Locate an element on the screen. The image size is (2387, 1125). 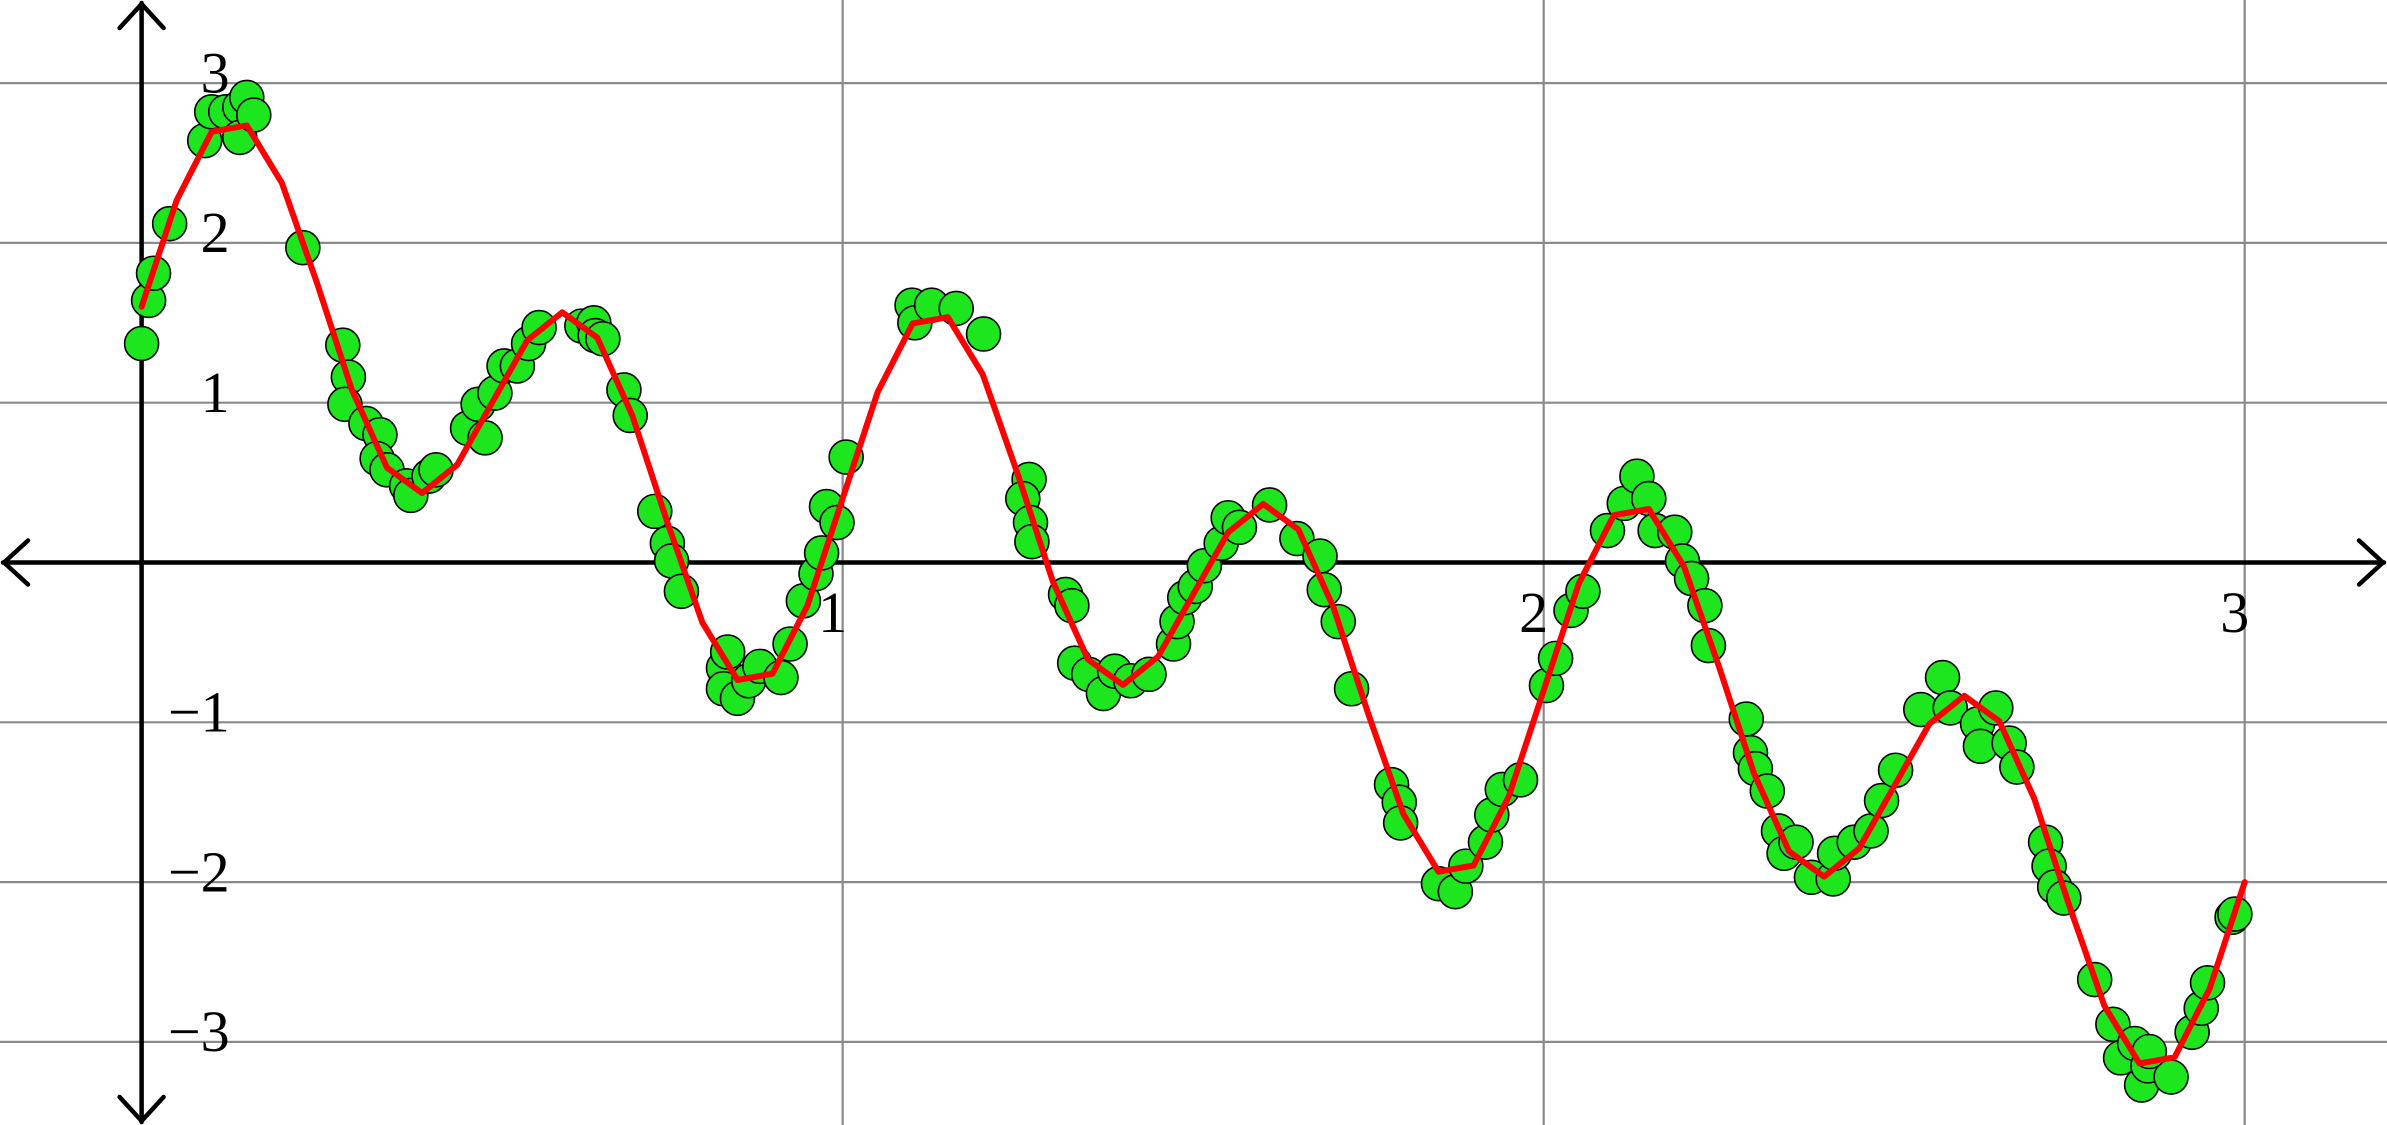
y-tick-label: −2 is located at coordinates (199, 871).